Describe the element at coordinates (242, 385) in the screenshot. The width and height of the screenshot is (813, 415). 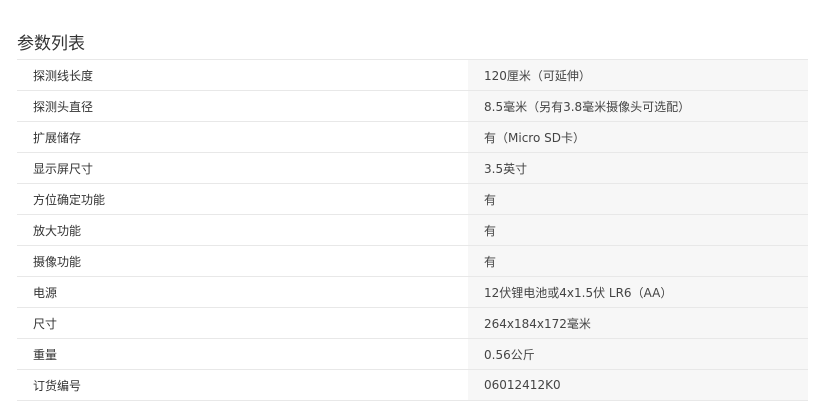
I see `spec-label: 订货编号` at that location.